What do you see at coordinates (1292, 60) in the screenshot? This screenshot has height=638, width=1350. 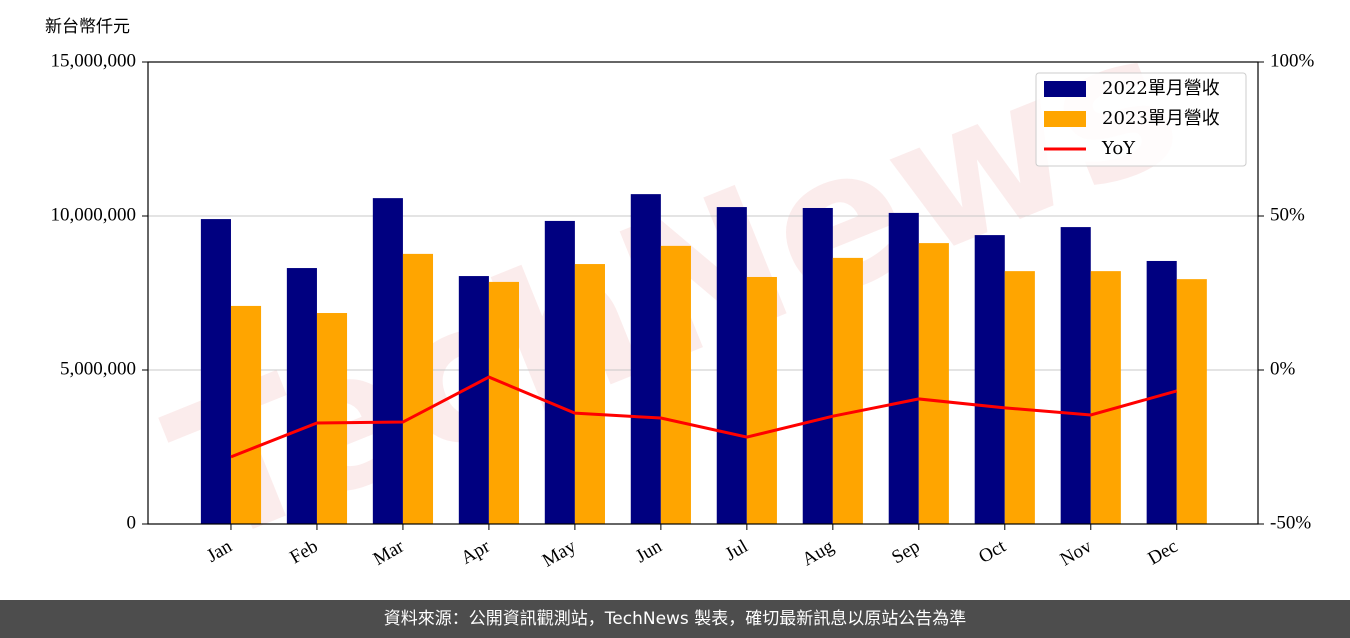 I see `y2-tick-label: 100%` at bounding box center [1292, 60].